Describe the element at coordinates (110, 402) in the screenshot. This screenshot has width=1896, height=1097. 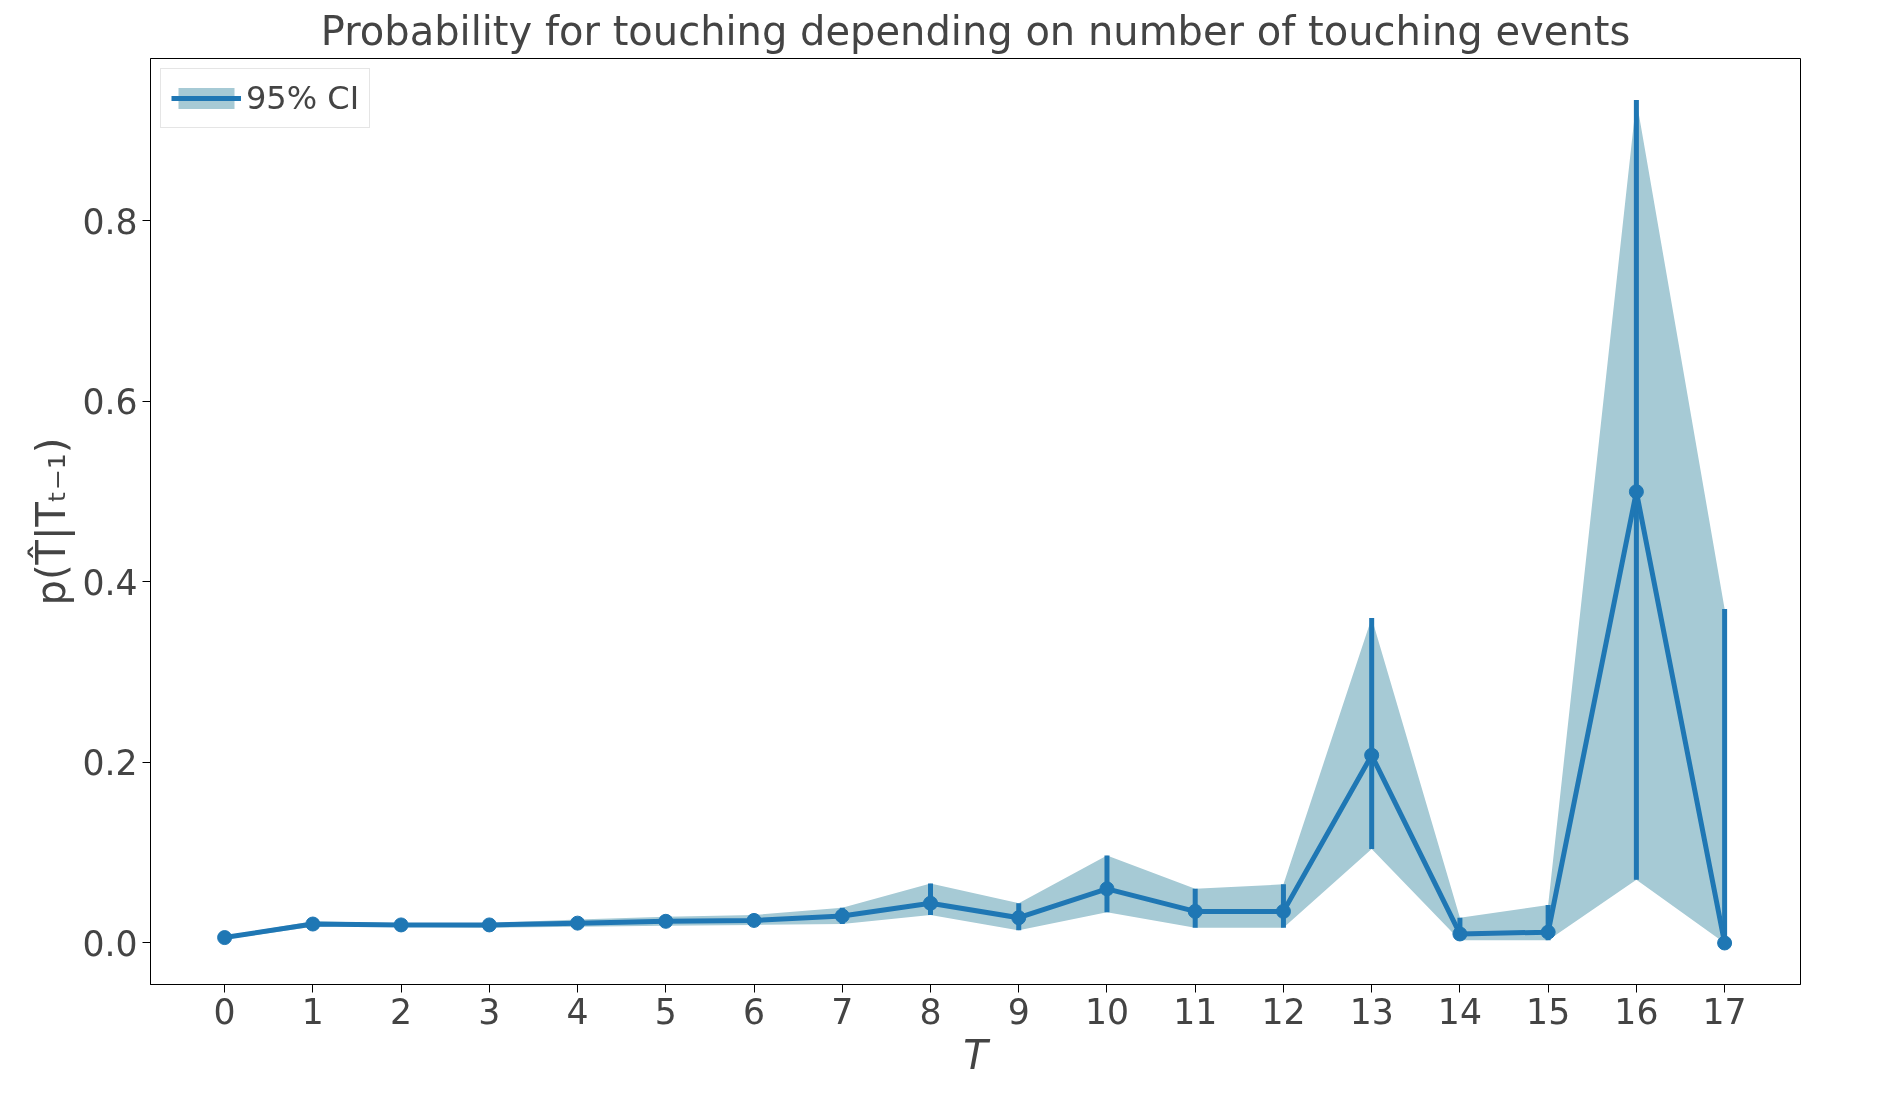
I see `y-tick-label: 0.6` at that location.